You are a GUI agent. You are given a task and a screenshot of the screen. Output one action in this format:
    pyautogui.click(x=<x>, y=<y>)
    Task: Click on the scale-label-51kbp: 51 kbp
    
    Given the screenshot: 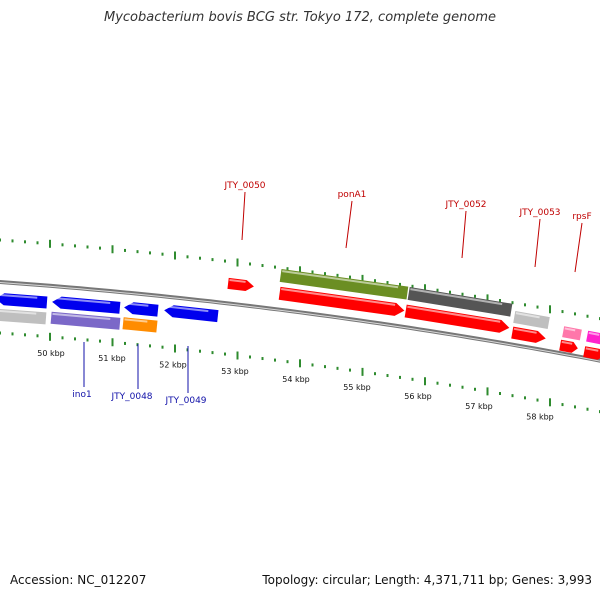 What is the action you would take?
    pyautogui.click(x=112, y=358)
    